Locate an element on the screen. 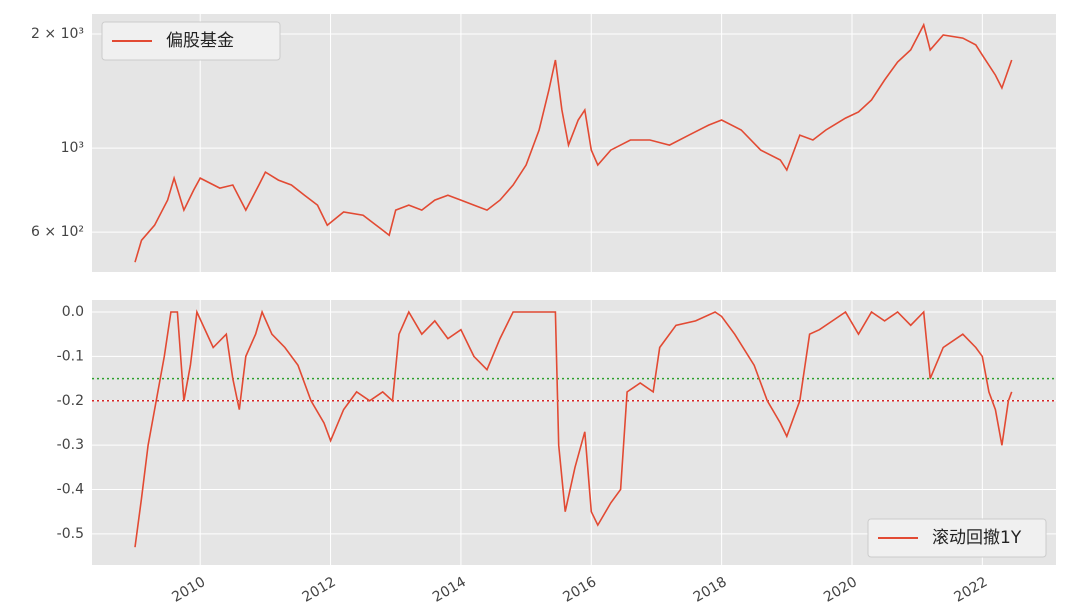  legend: 滚动回撤1Y is located at coordinates (957, 538).